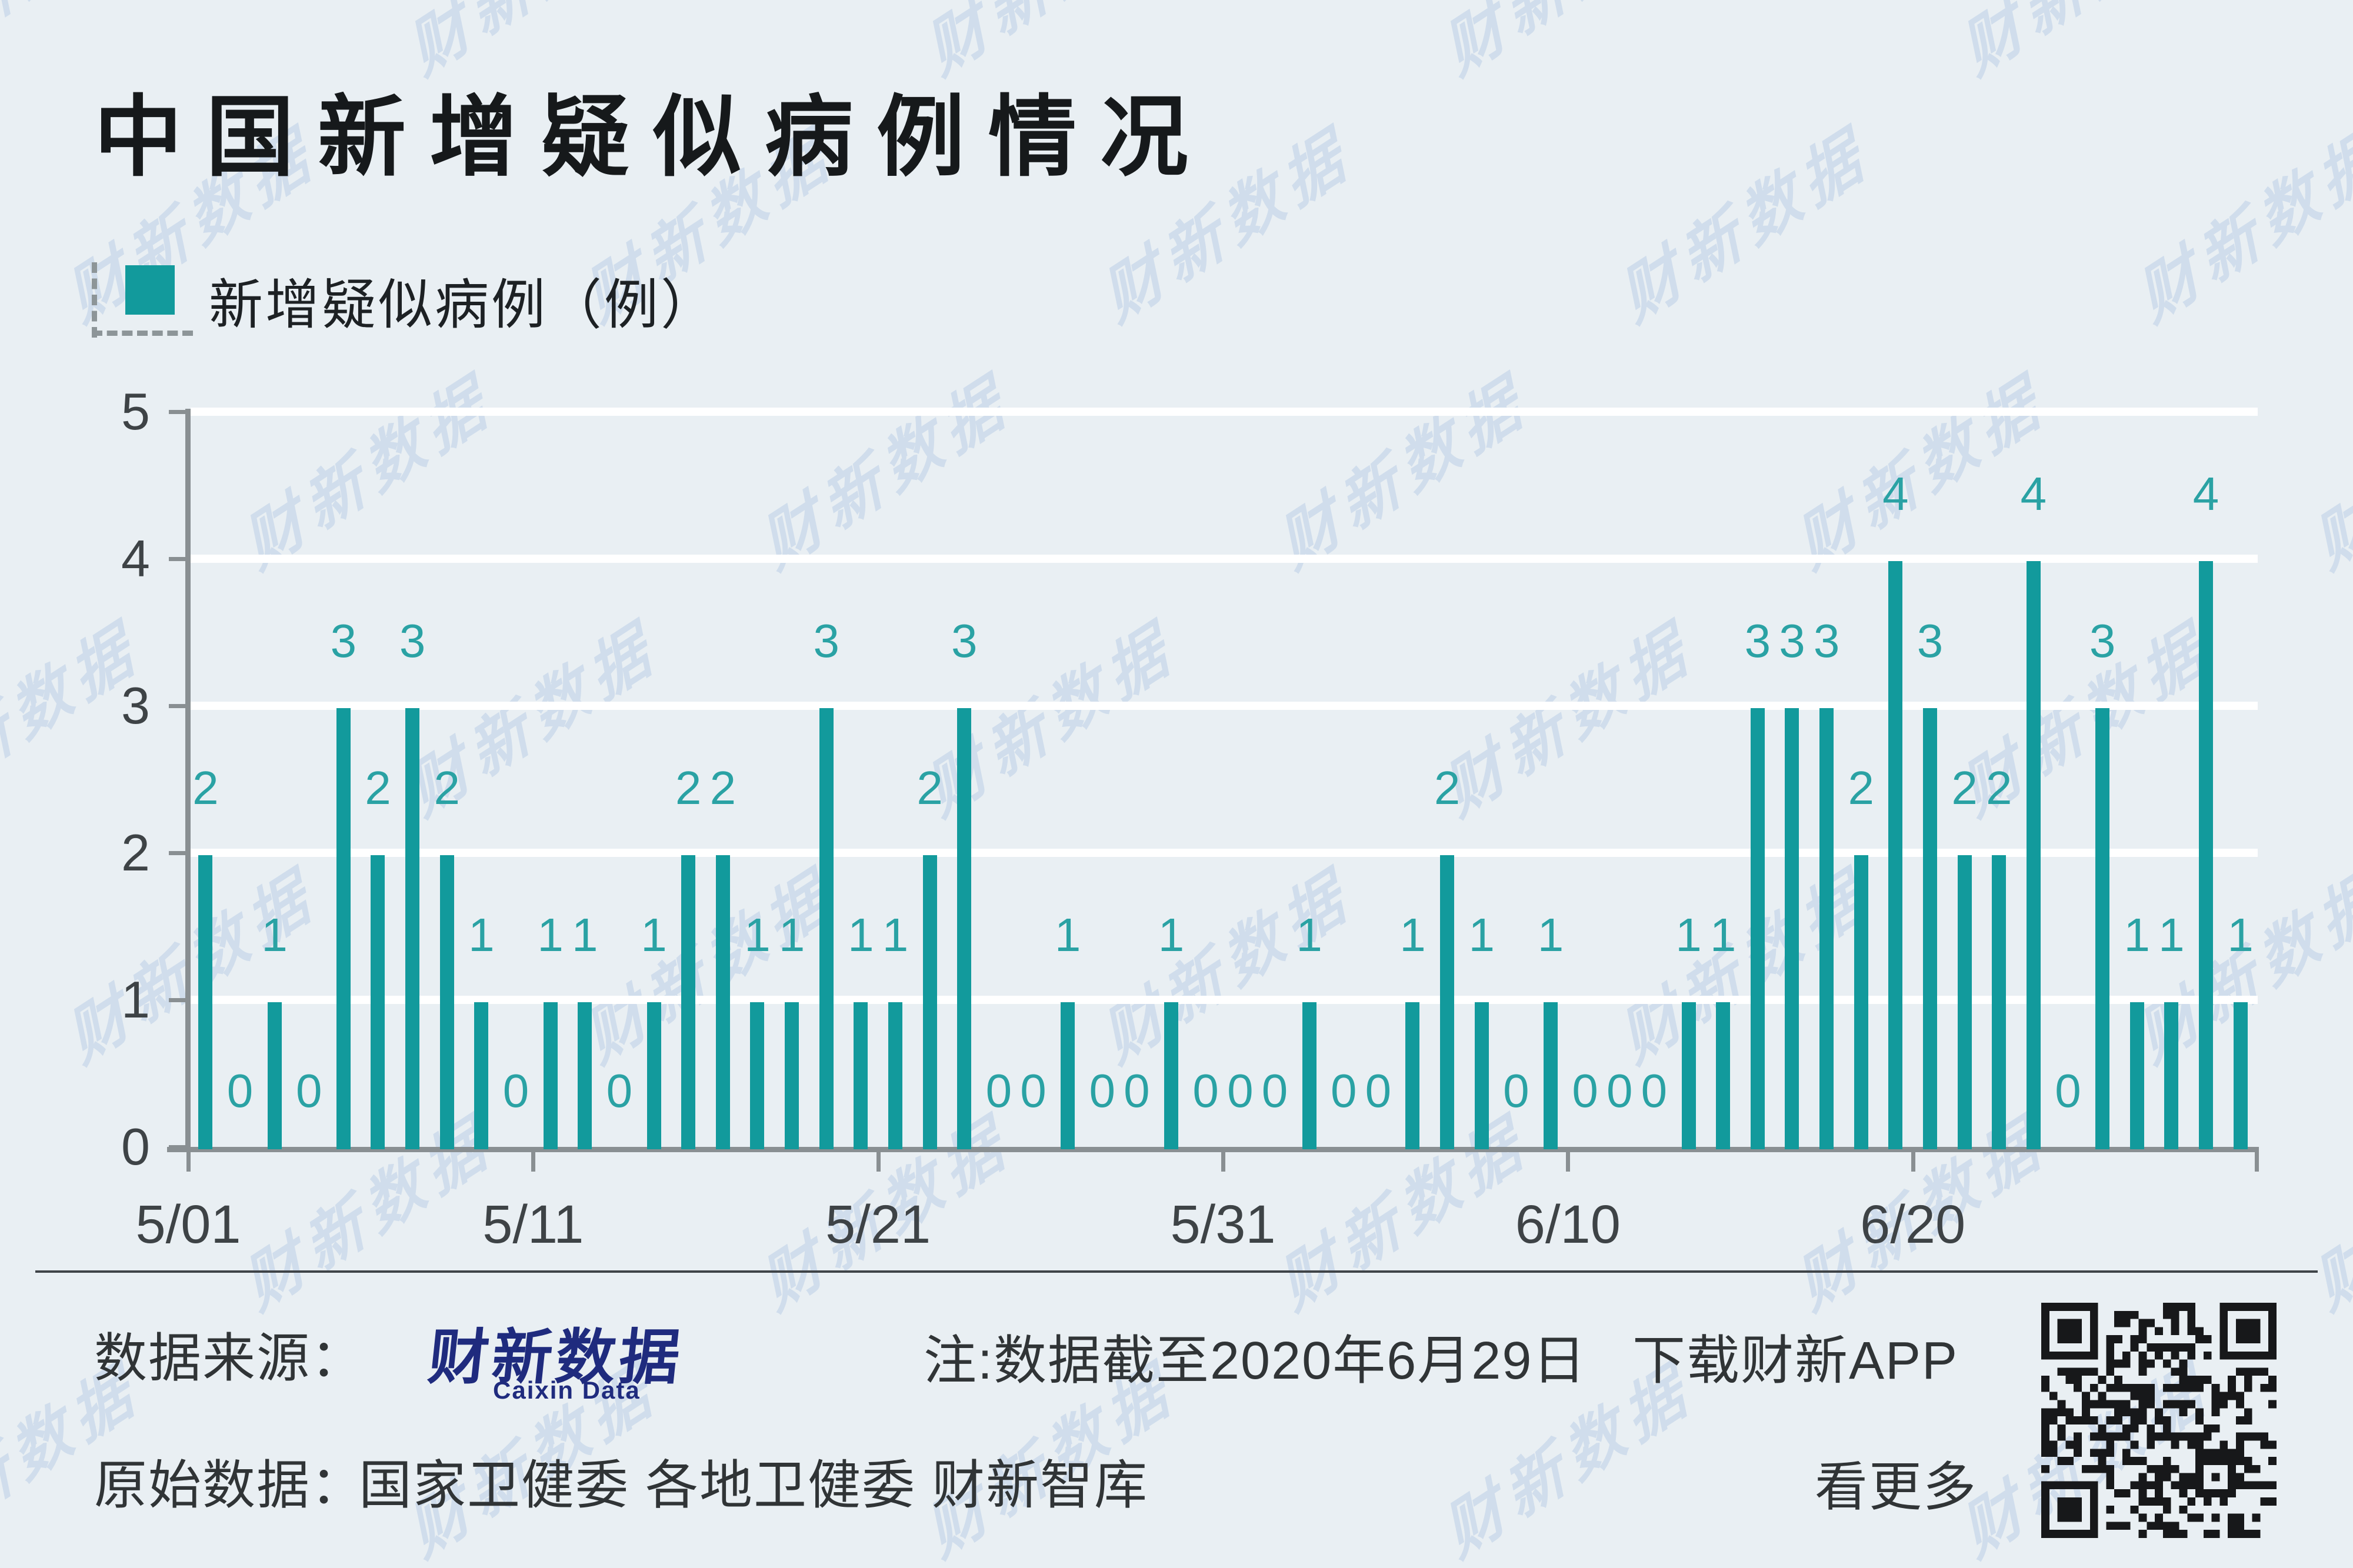 The height and width of the screenshot is (1568, 2353). I want to click on y-axis-label: 4, so click(135, 558).